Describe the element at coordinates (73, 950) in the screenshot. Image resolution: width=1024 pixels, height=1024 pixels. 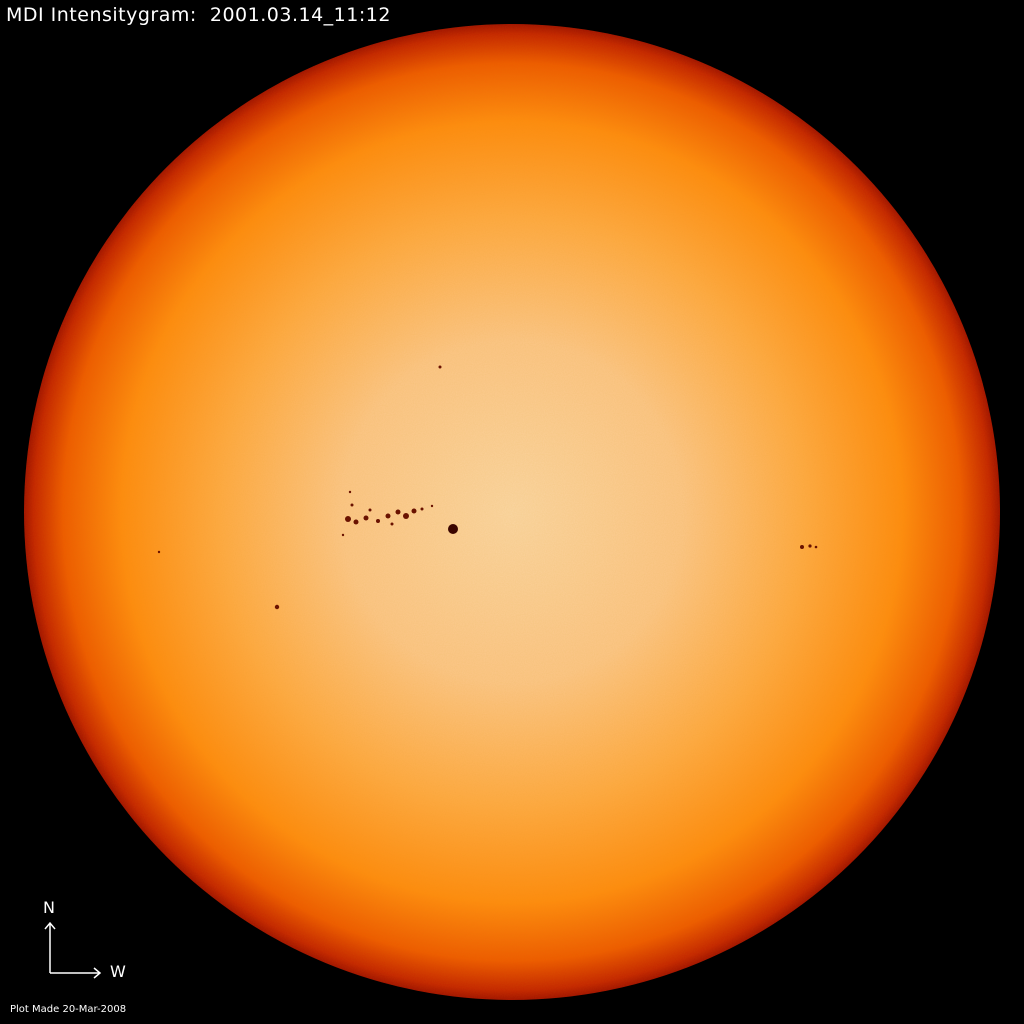
I see `compass-arrows` at that location.